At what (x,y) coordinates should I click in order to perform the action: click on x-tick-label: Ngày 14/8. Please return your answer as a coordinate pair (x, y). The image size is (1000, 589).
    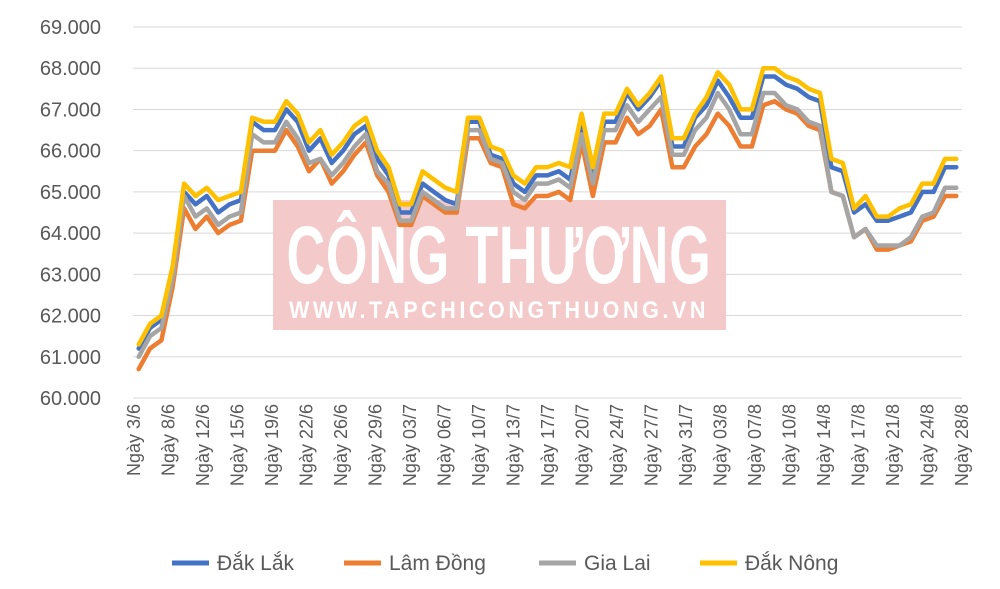
    Looking at the image, I should click on (824, 445).